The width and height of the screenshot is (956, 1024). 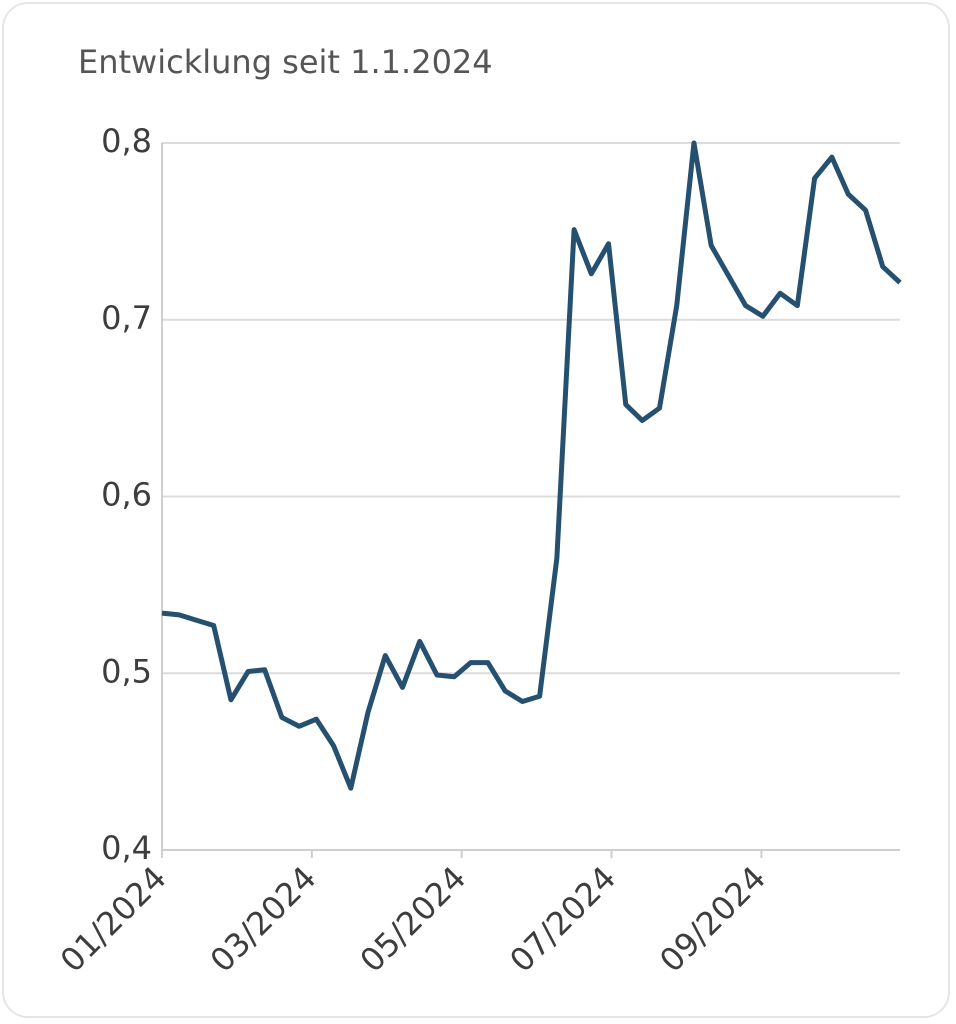 I want to click on x-tick-label: 09/2024, so click(x=712, y=919).